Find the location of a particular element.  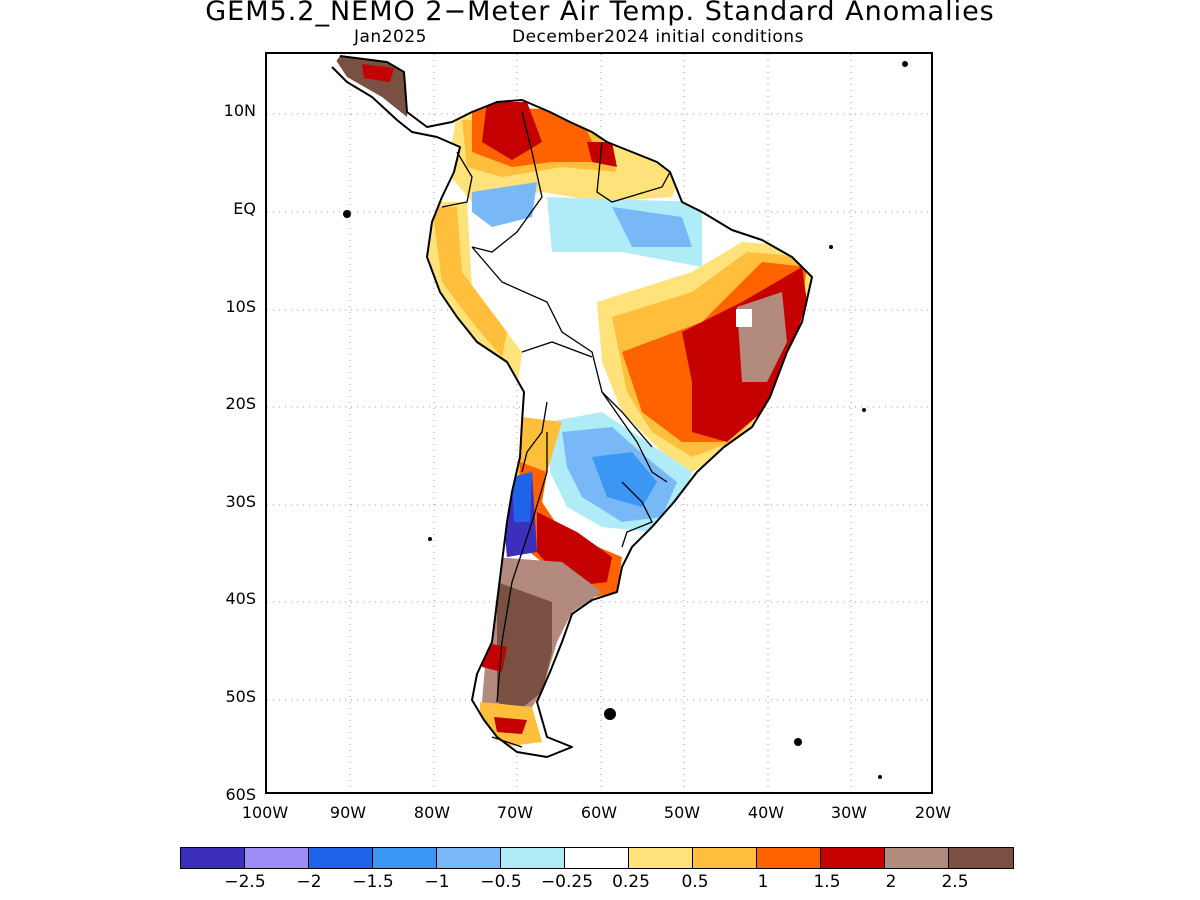

lat-label-60s: 60S is located at coordinates (240, 794).